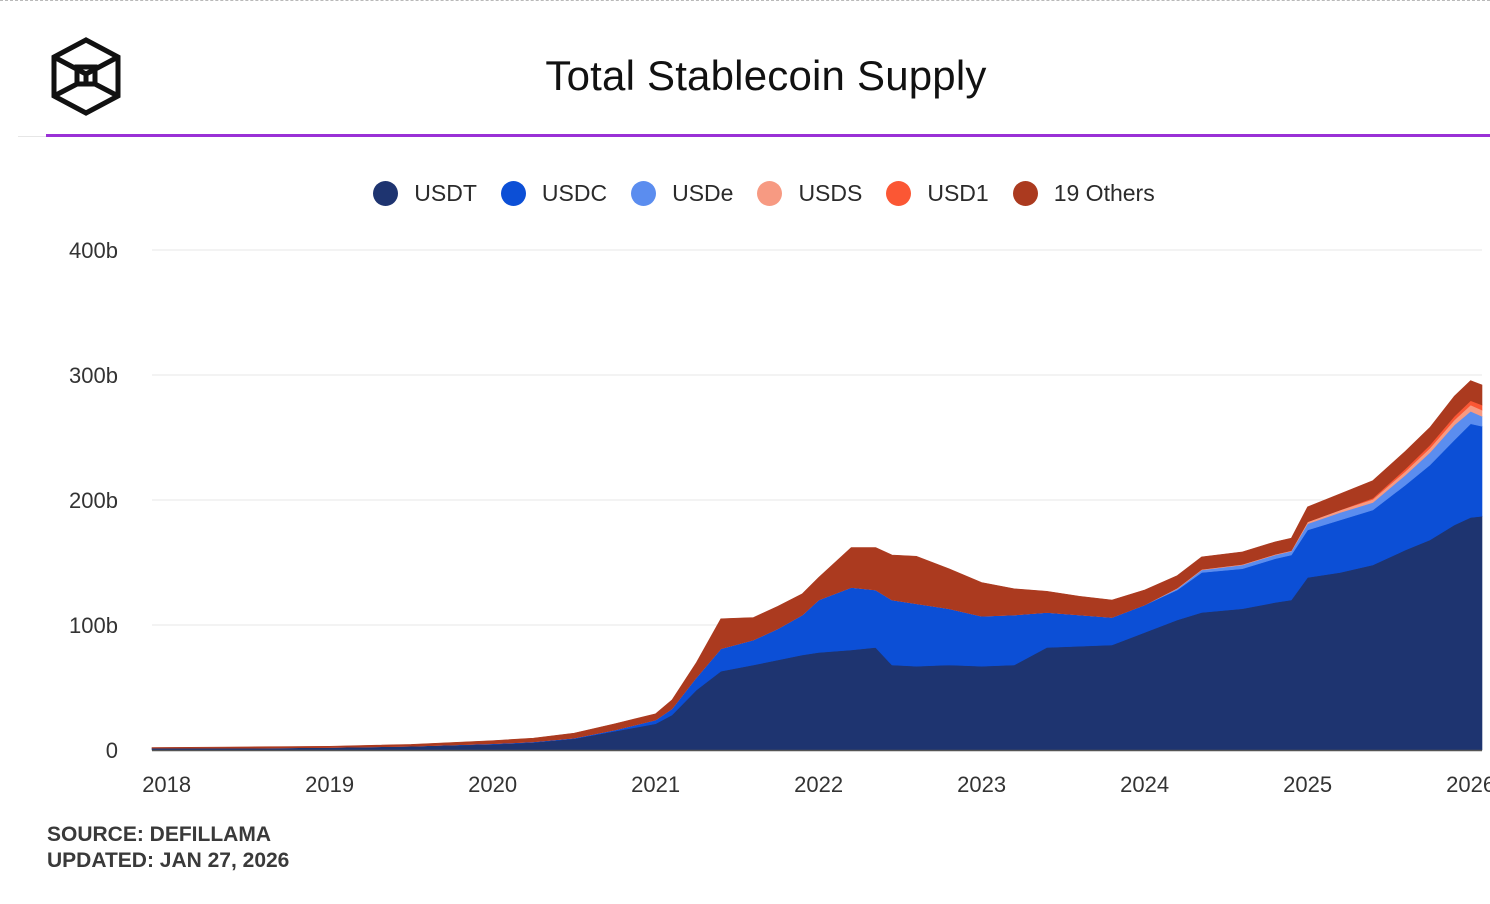 The width and height of the screenshot is (1490, 904). Describe the element at coordinates (1468, 784) in the screenshot. I see `x-tick-label: 2026` at that location.